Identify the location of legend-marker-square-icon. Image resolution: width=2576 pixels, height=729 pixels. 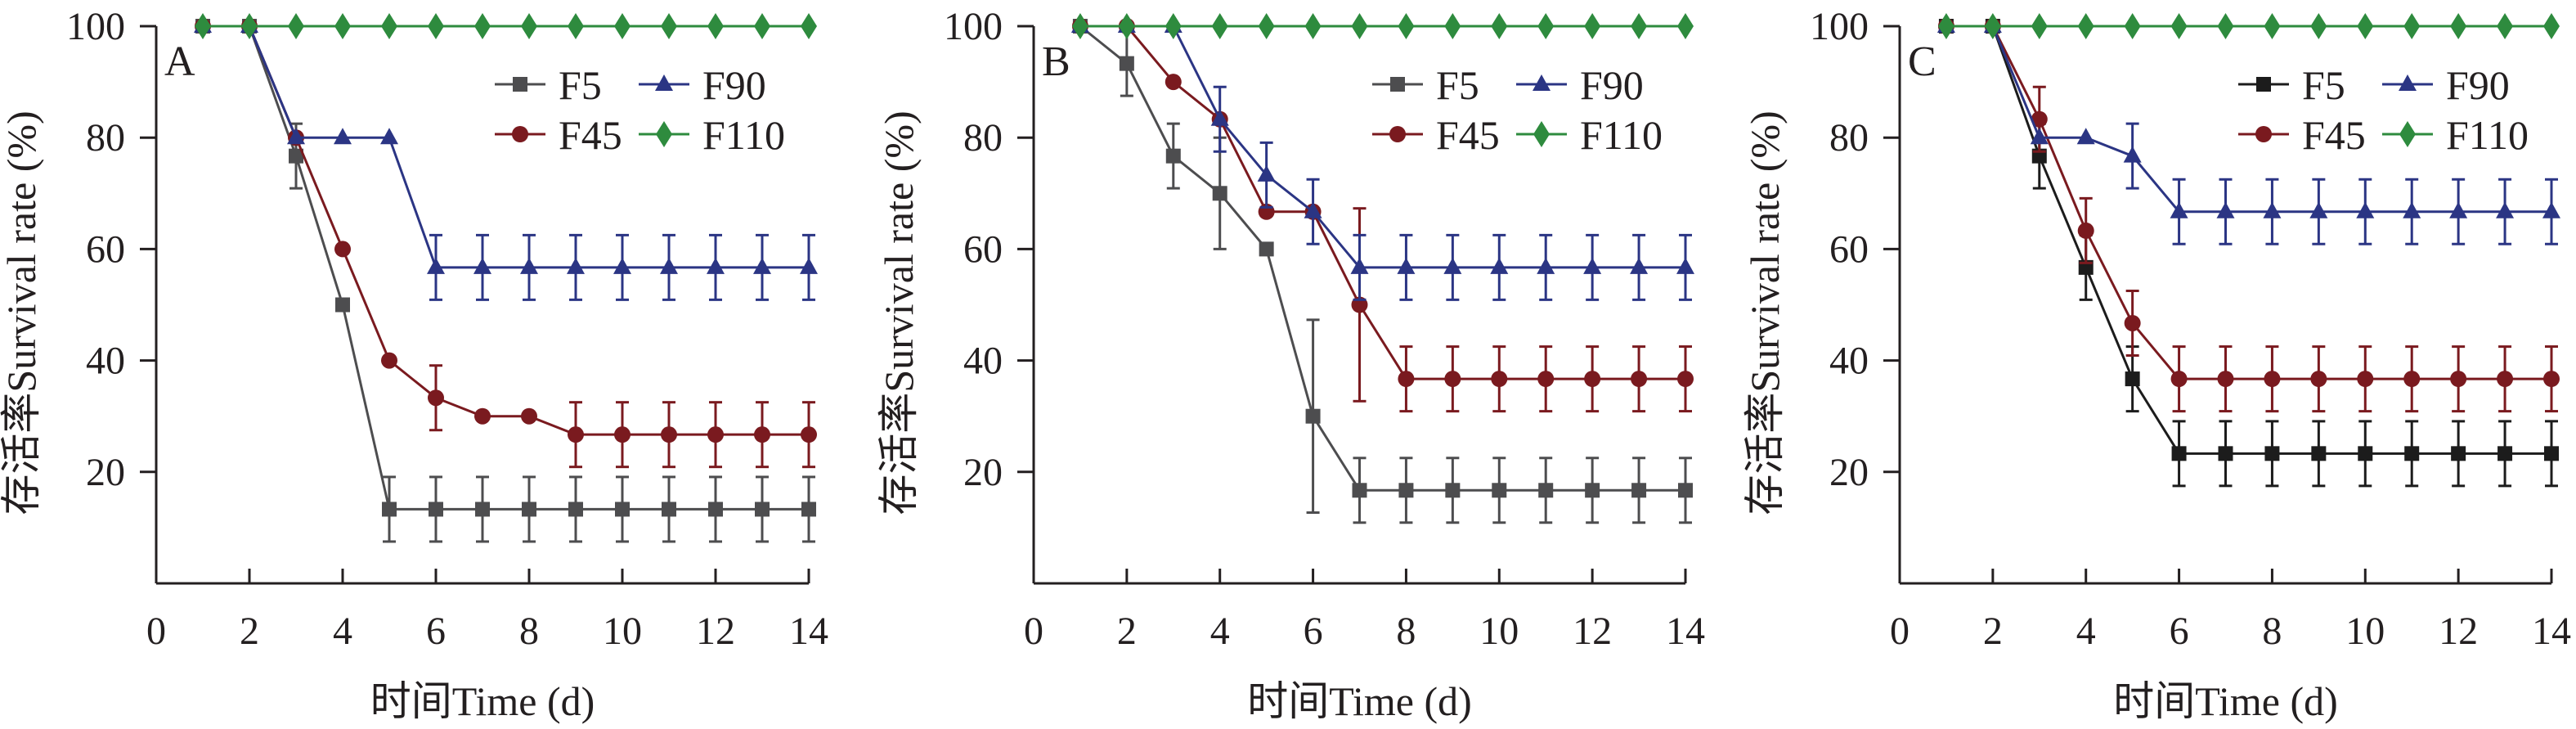
(520, 85).